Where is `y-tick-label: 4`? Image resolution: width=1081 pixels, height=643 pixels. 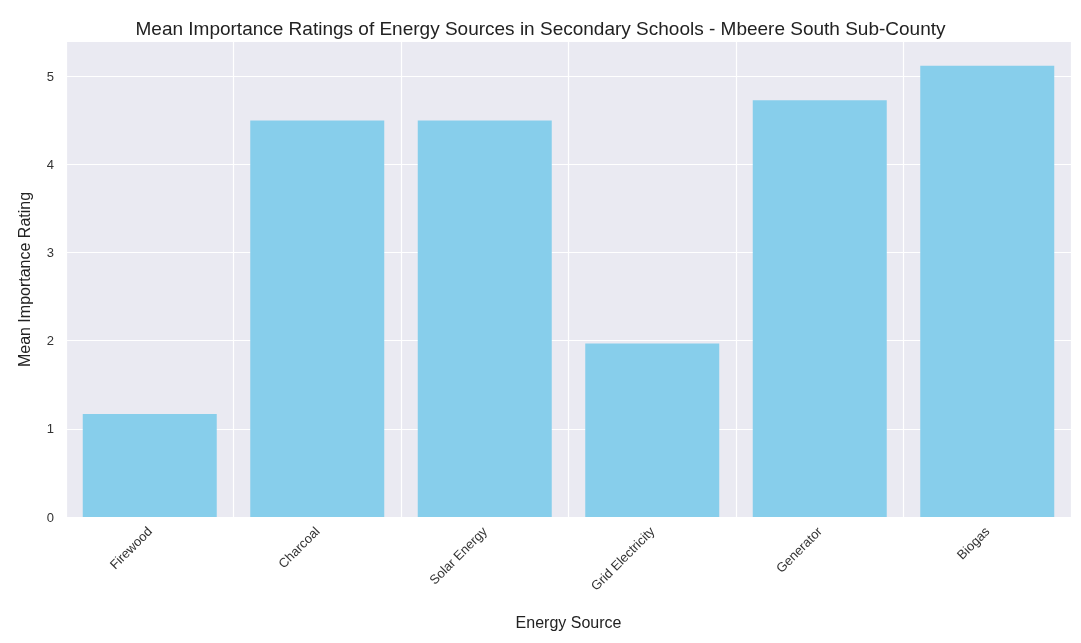
y-tick-label: 4 is located at coordinates (50, 164).